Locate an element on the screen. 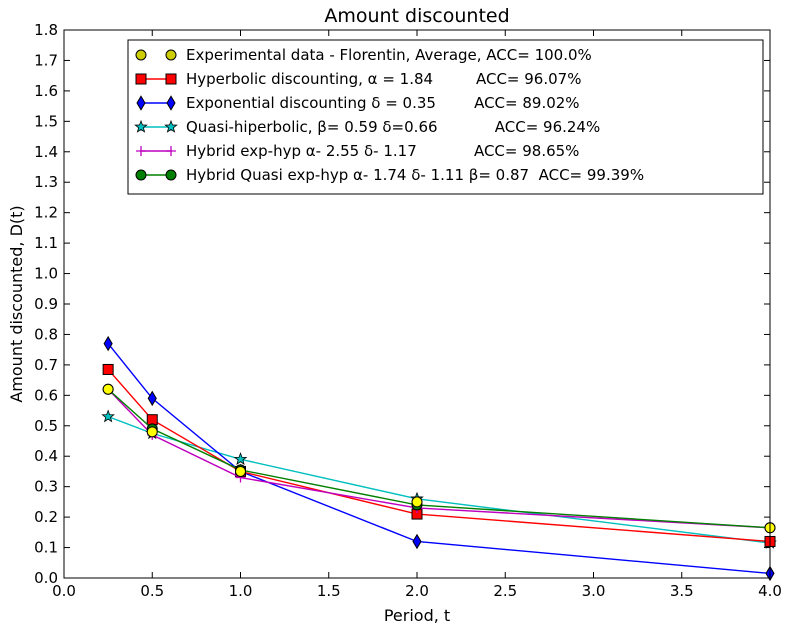  y-tick-label: 1.8 is located at coordinates (46, 30).